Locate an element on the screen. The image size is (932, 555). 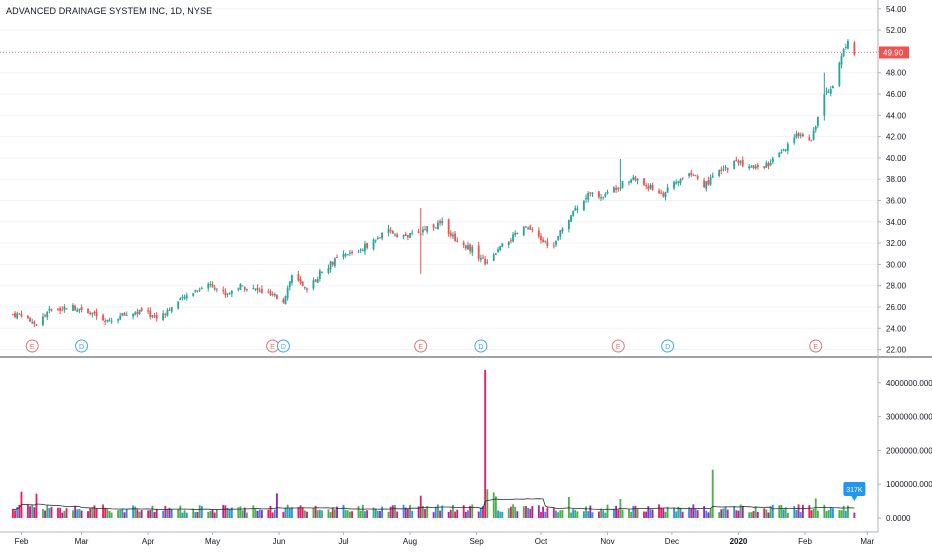
event-label: E is located at coordinates (420, 347).